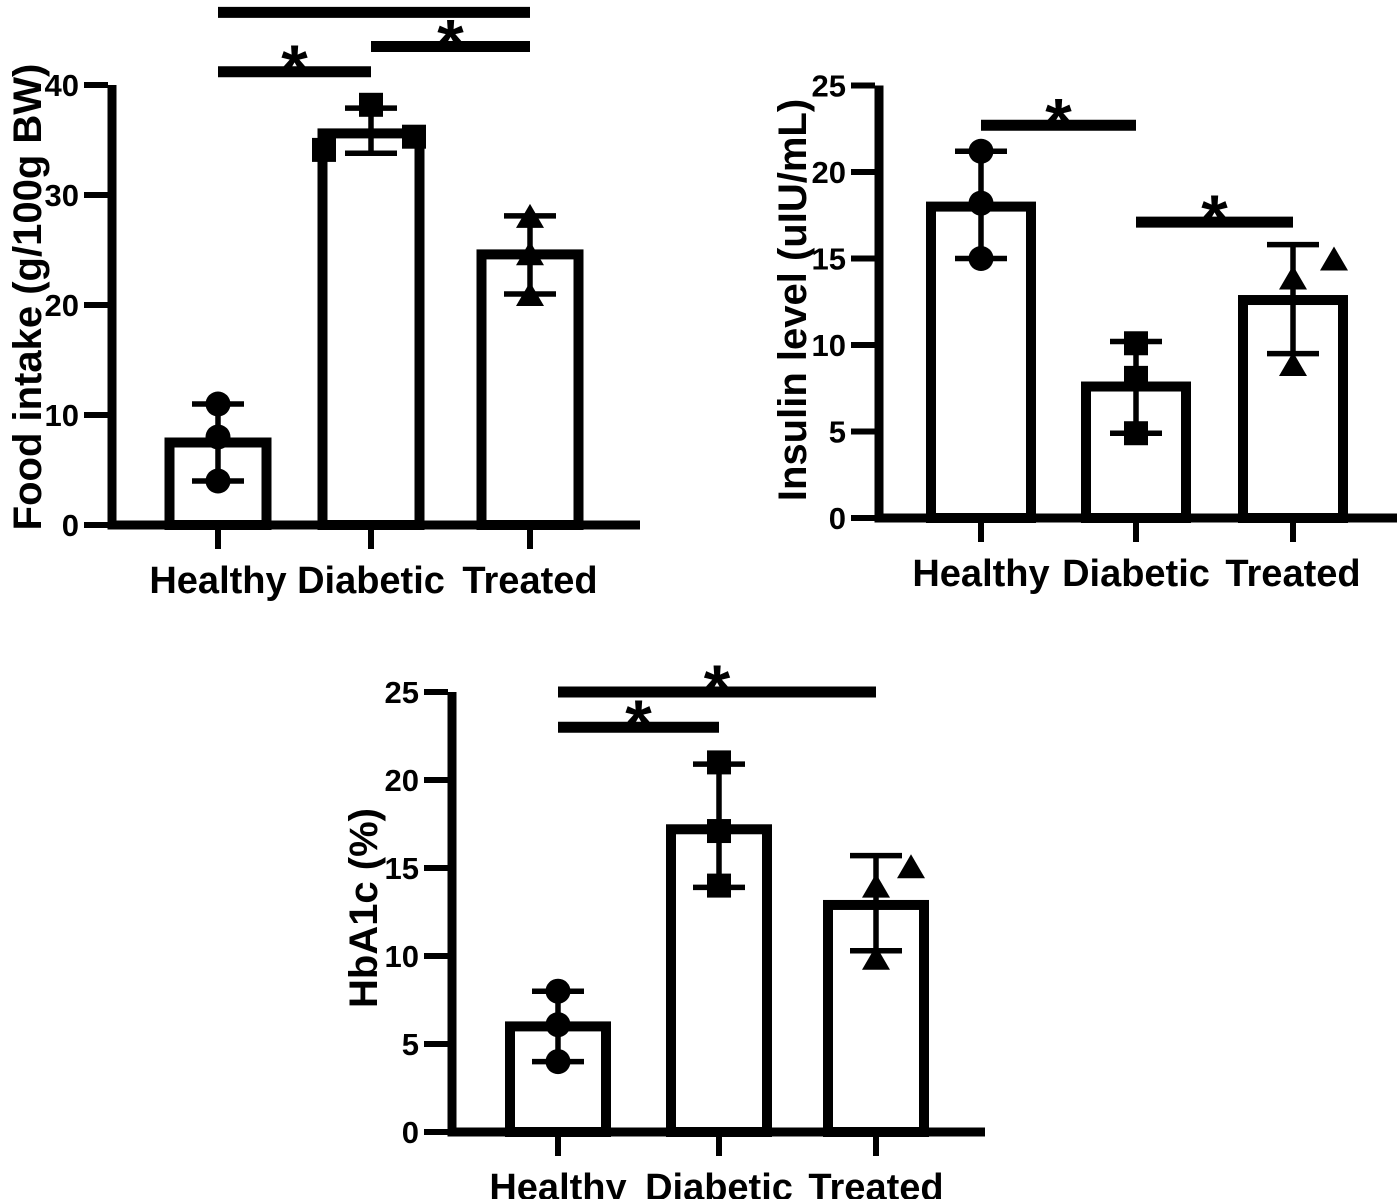  Describe the element at coordinates (829, 172) in the screenshot. I see `insulin-level-y-tick-label: 20` at that location.